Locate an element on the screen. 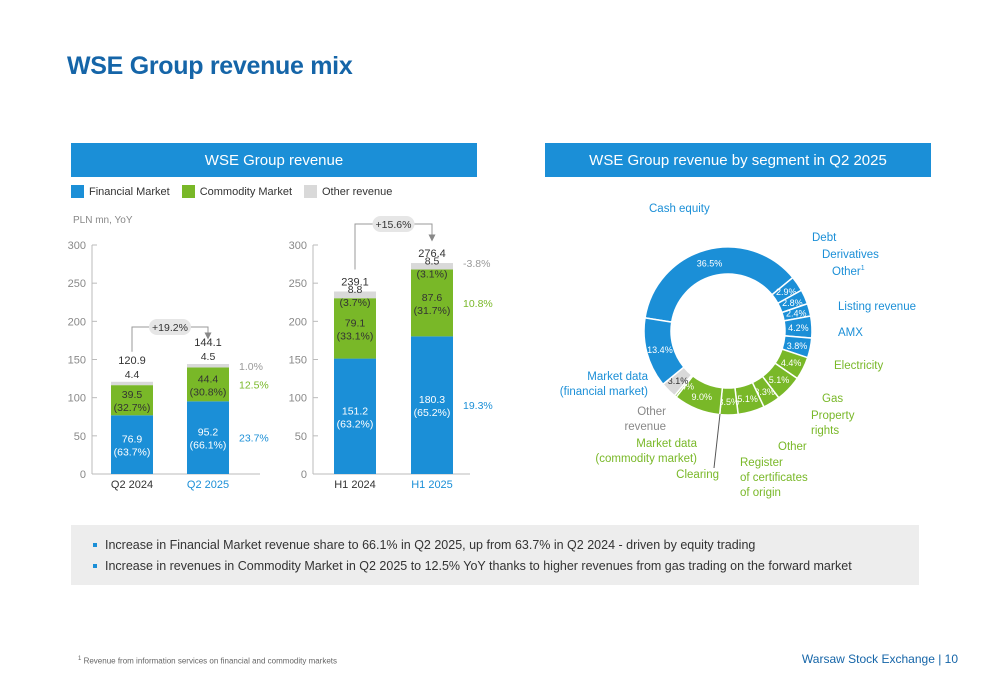  donut-segment-label: Other is located at coordinates (792, 447).